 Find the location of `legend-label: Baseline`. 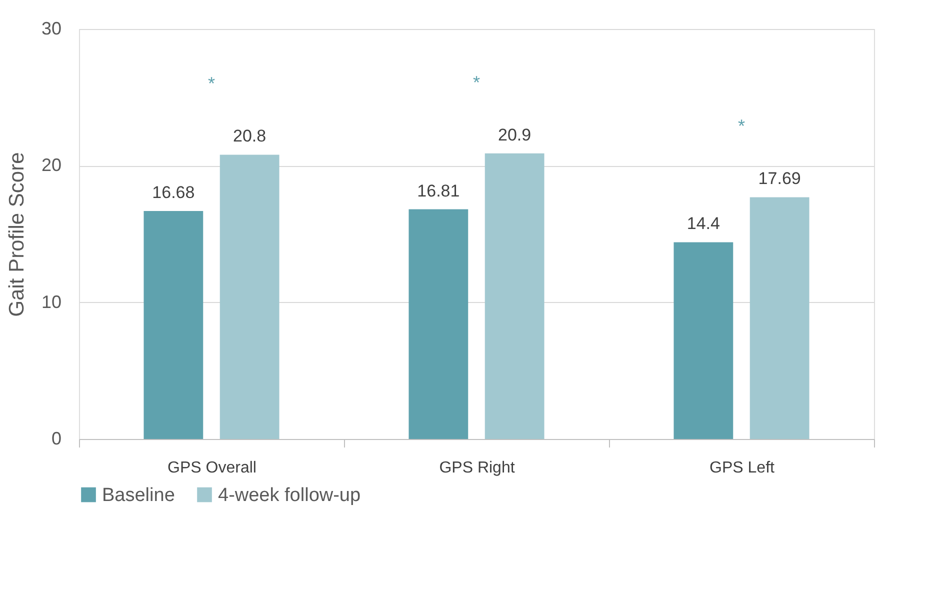

legend-label: Baseline is located at coordinates (138, 495).